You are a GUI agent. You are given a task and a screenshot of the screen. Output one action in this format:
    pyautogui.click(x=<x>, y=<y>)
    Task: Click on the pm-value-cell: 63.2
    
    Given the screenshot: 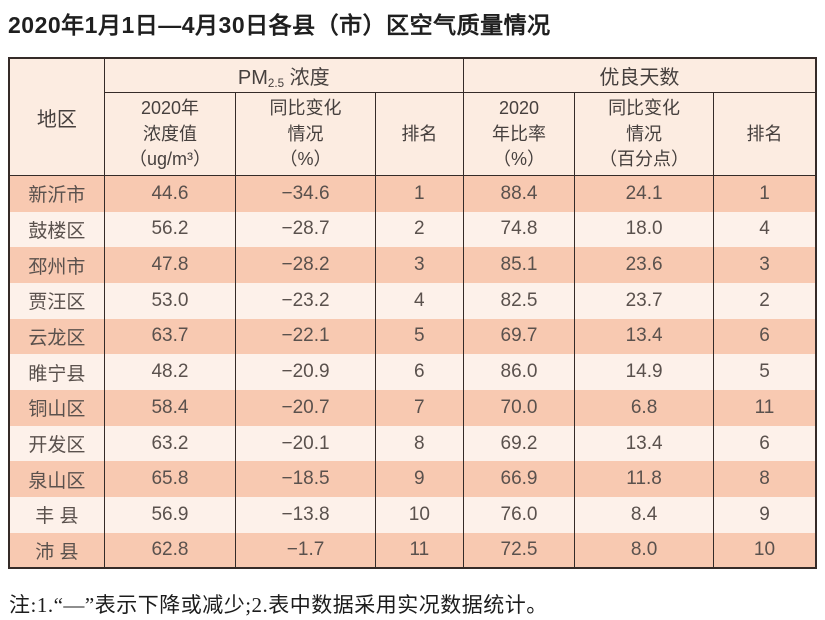 What is the action you would take?
    pyautogui.click(x=170, y=443)
    